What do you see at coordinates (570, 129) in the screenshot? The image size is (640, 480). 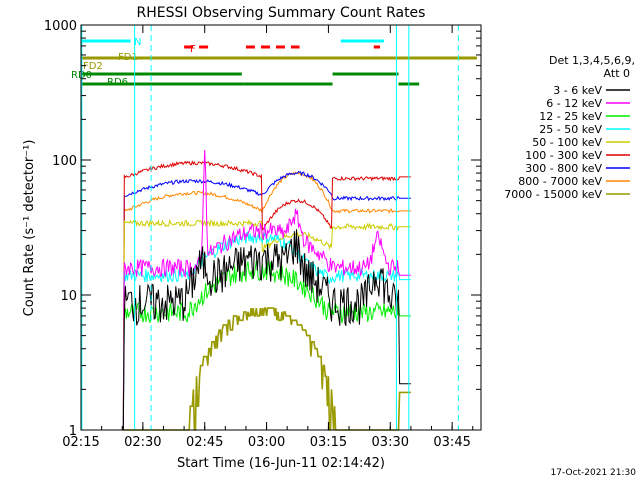 I see `legend-label-3: 25 - 50 keV` at bounding box center [570, 129].